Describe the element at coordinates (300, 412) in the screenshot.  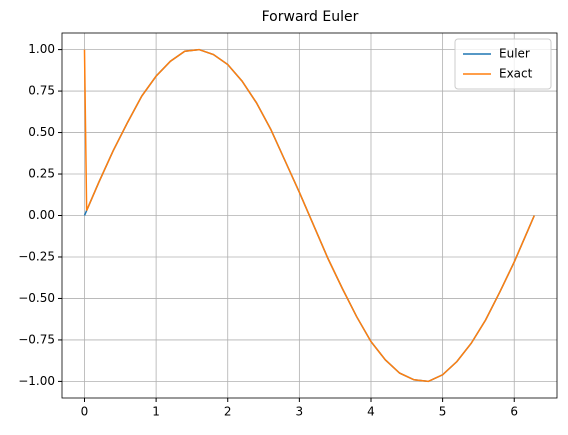
I see `x-tick-label: 3` at that location.